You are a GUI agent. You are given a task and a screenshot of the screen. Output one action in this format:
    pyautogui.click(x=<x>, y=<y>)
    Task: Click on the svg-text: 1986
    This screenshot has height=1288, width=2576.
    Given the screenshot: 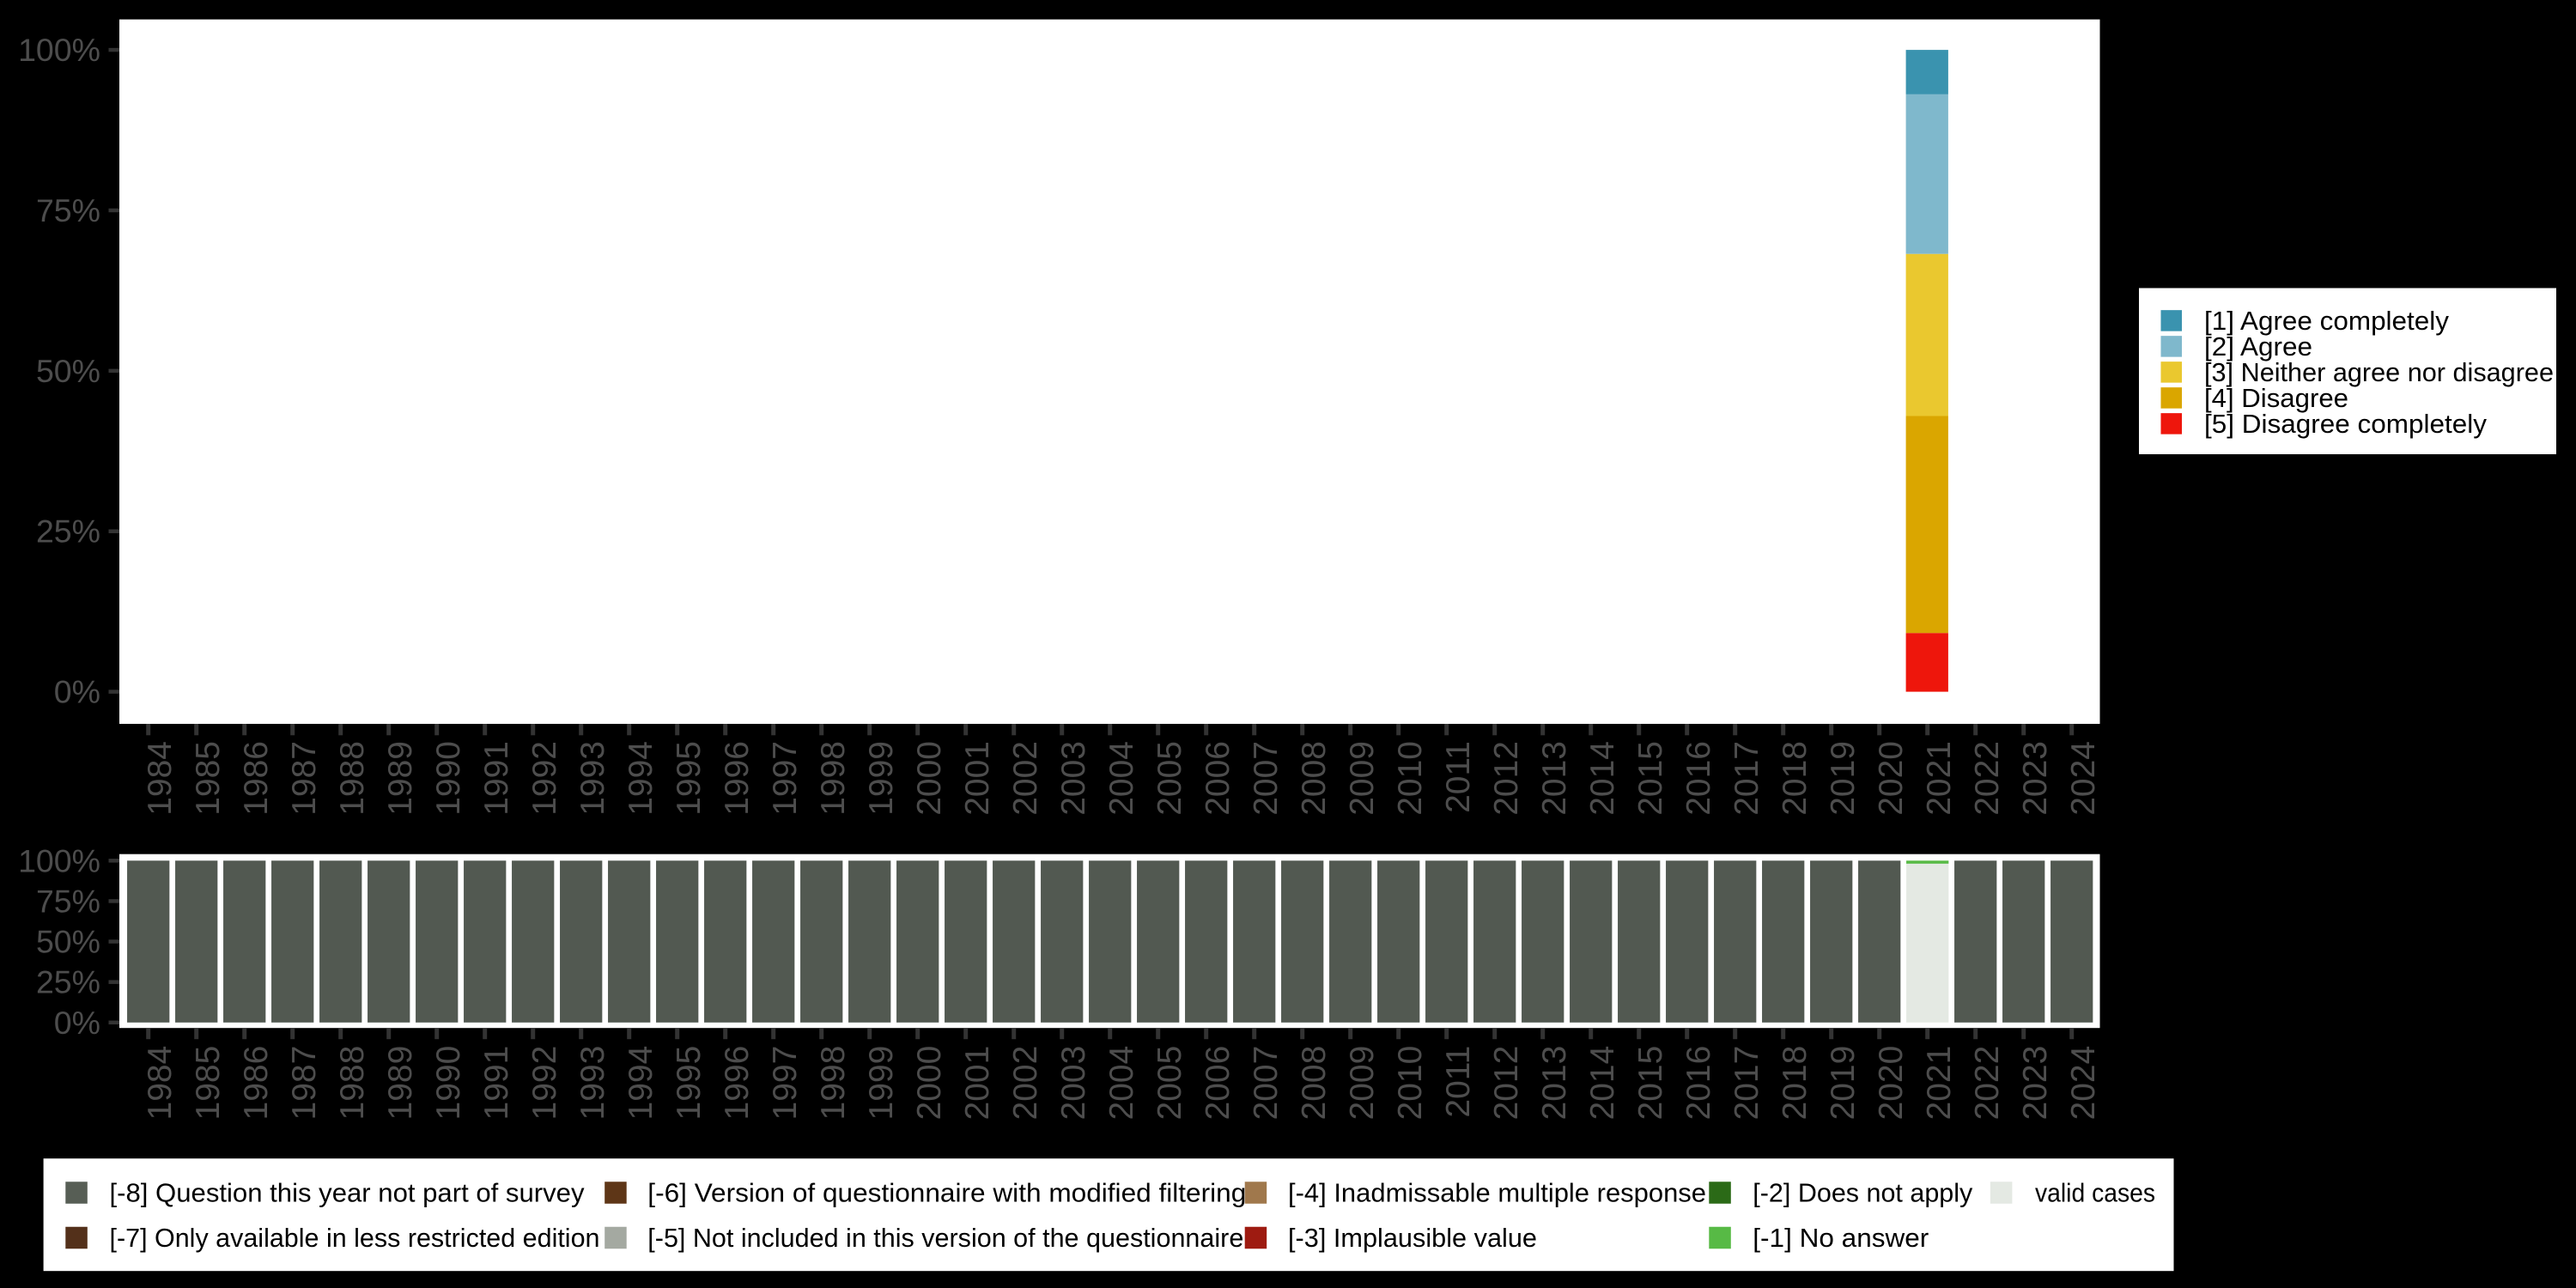 What is the action you would take?
    pyautogui.click(x=257, y=1083)
    